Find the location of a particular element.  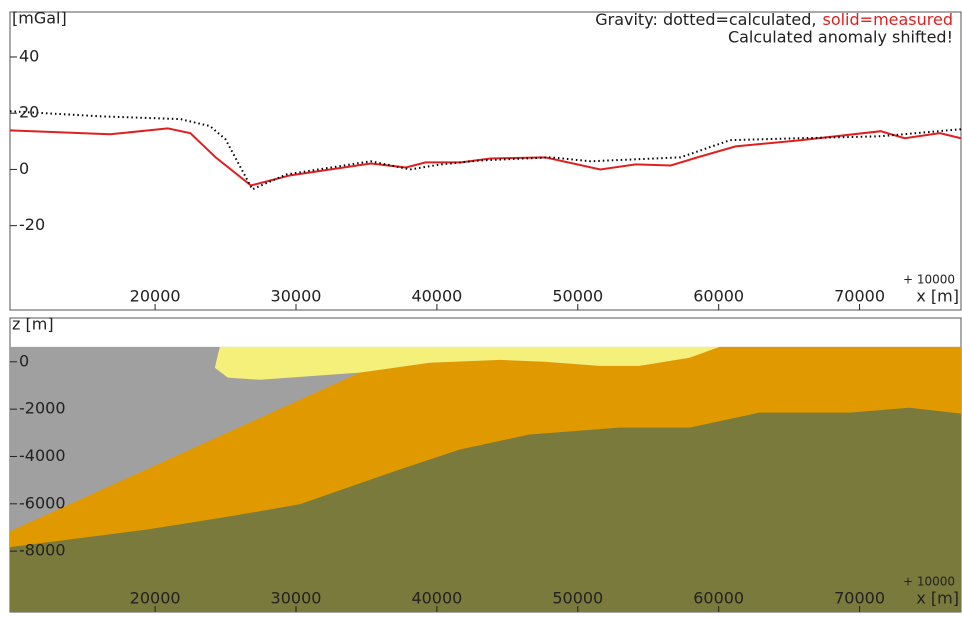

y-tick-label: -8000 is located at coordinates (42, 550).